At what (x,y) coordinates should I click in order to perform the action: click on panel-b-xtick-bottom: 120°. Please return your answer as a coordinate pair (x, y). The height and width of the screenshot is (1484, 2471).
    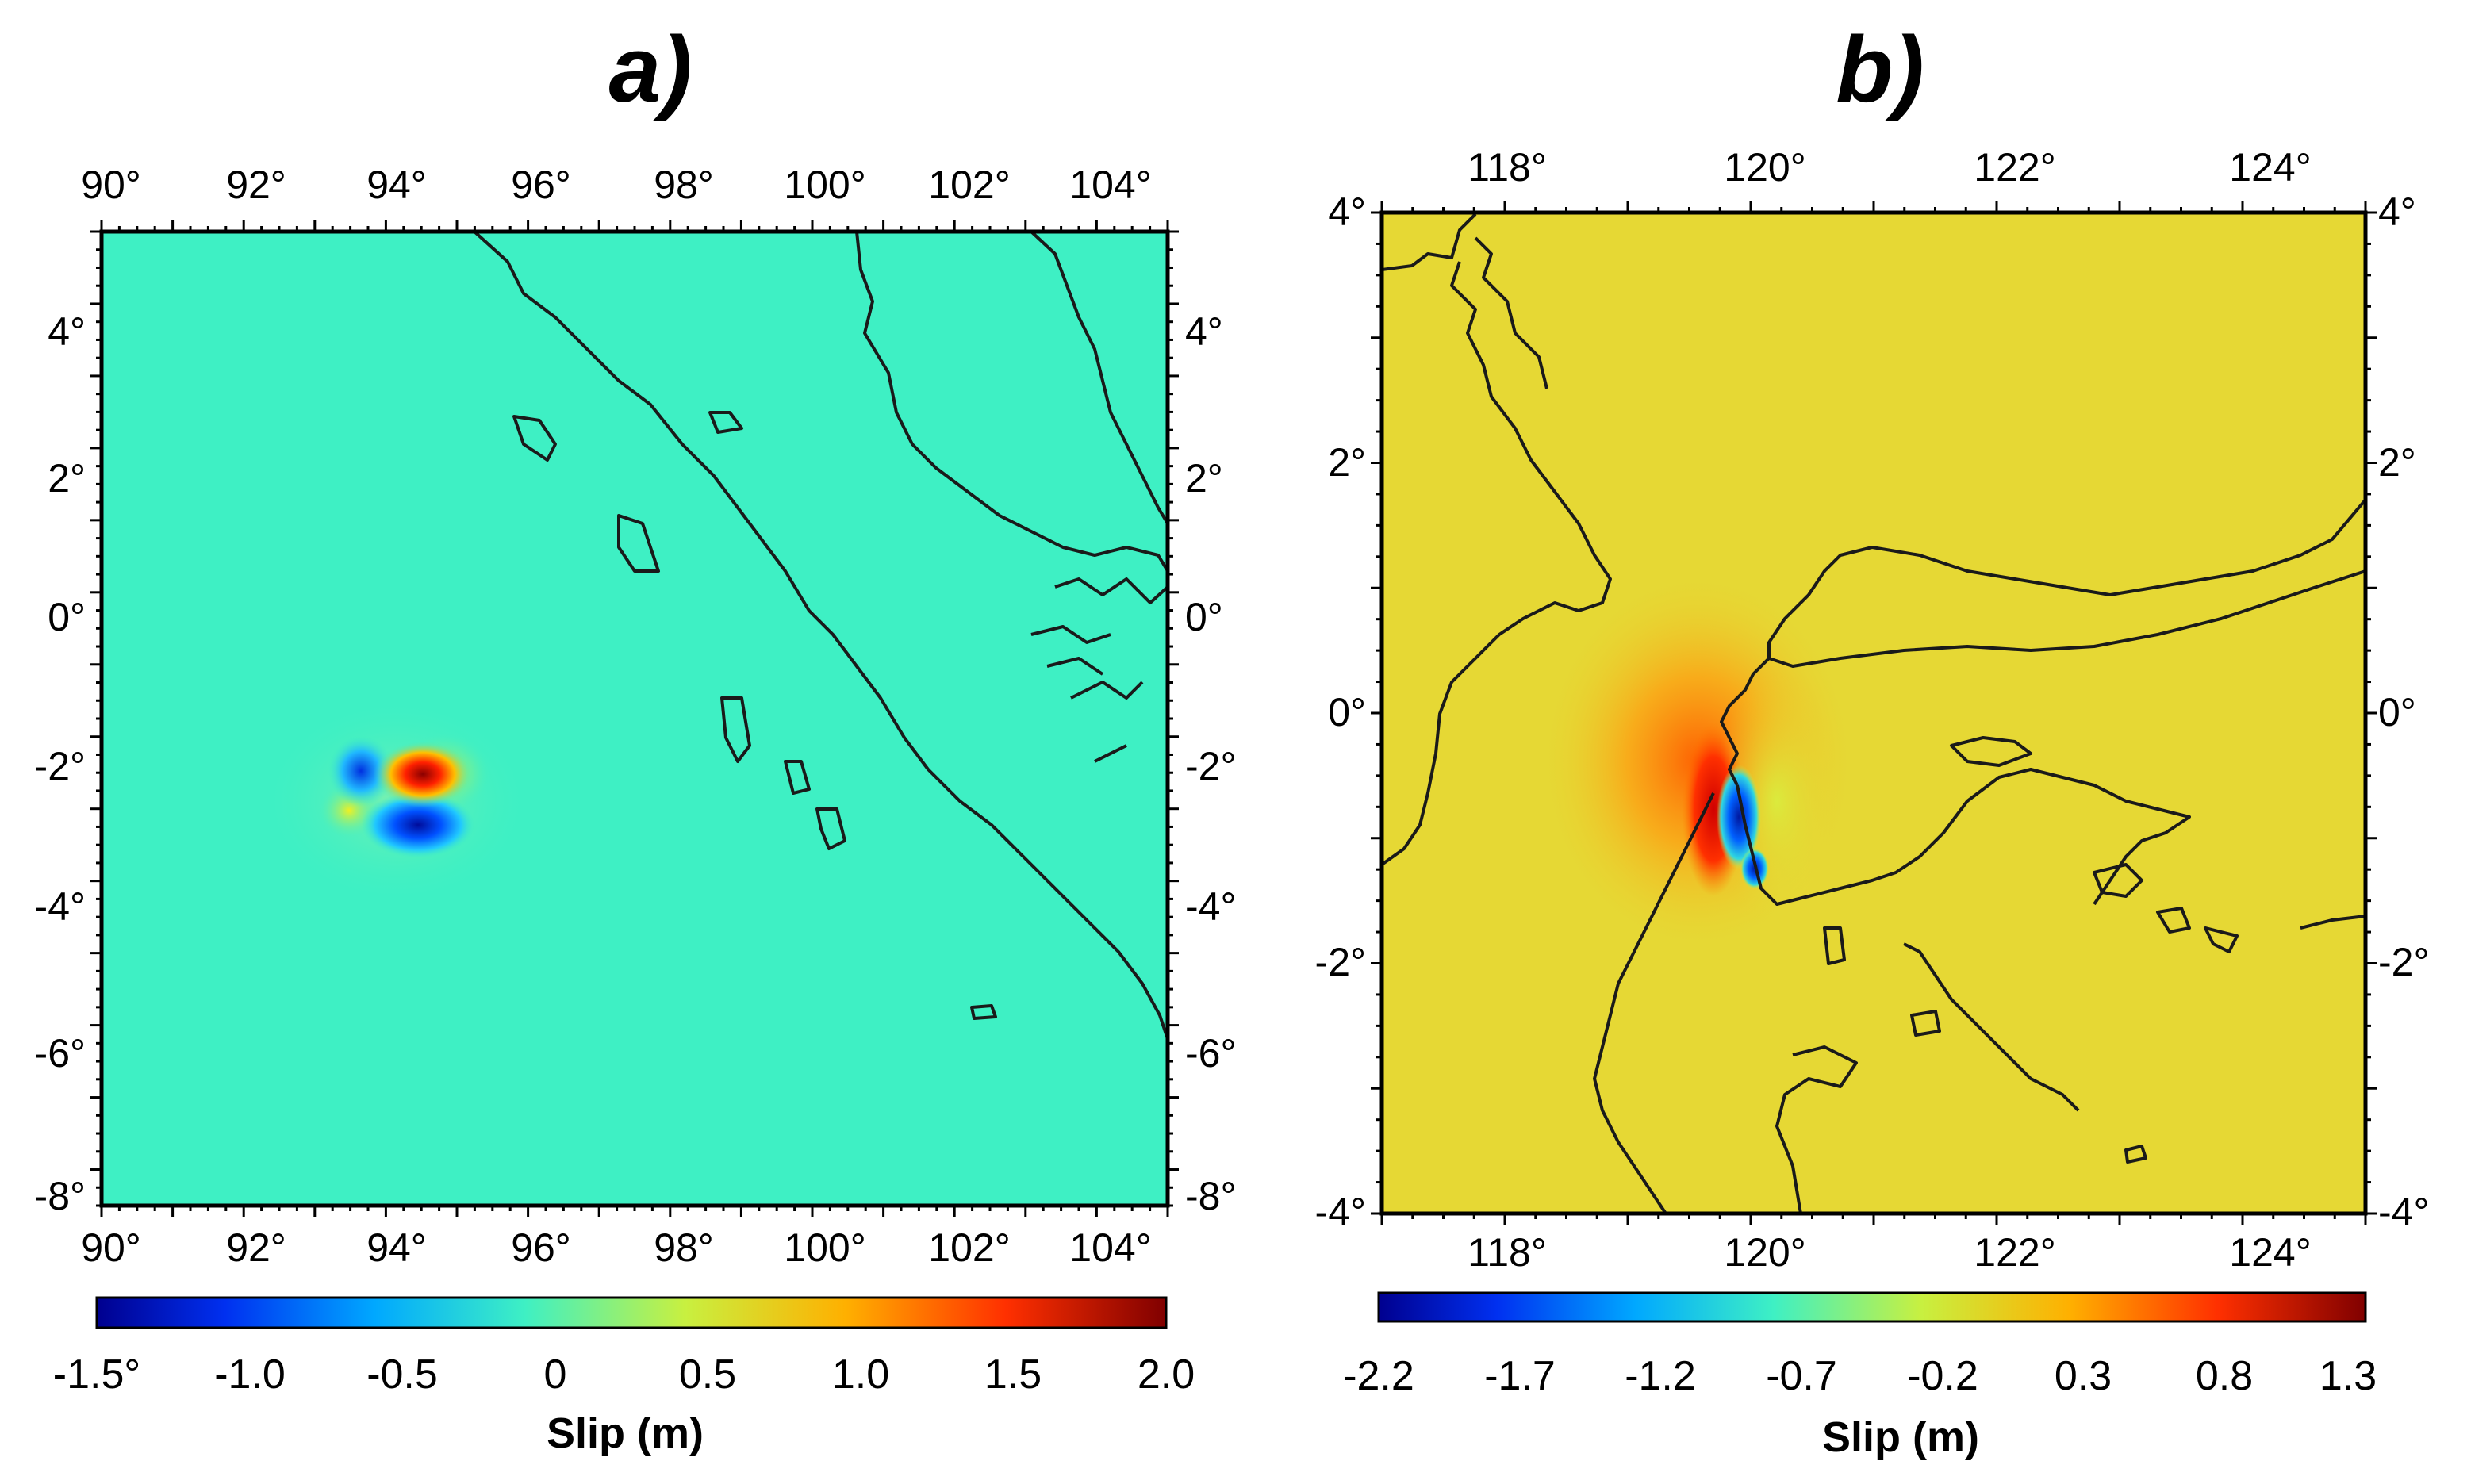
    Looking at the image, I should click on (1764, 1252).